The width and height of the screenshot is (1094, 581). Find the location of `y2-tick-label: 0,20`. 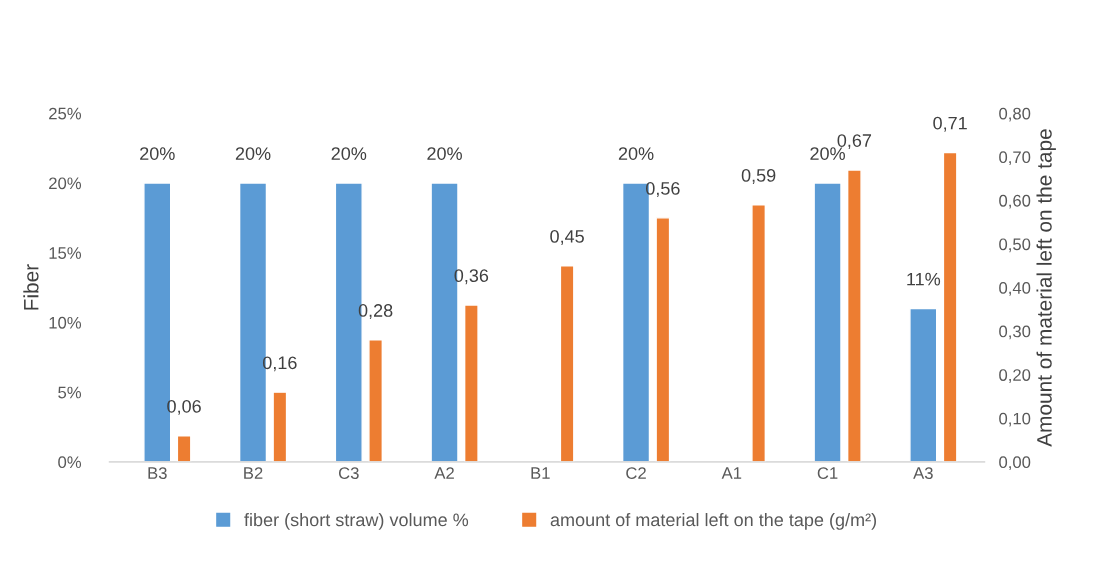

y2-tick-label: 0,20 is located at coordinates (1015, 376).